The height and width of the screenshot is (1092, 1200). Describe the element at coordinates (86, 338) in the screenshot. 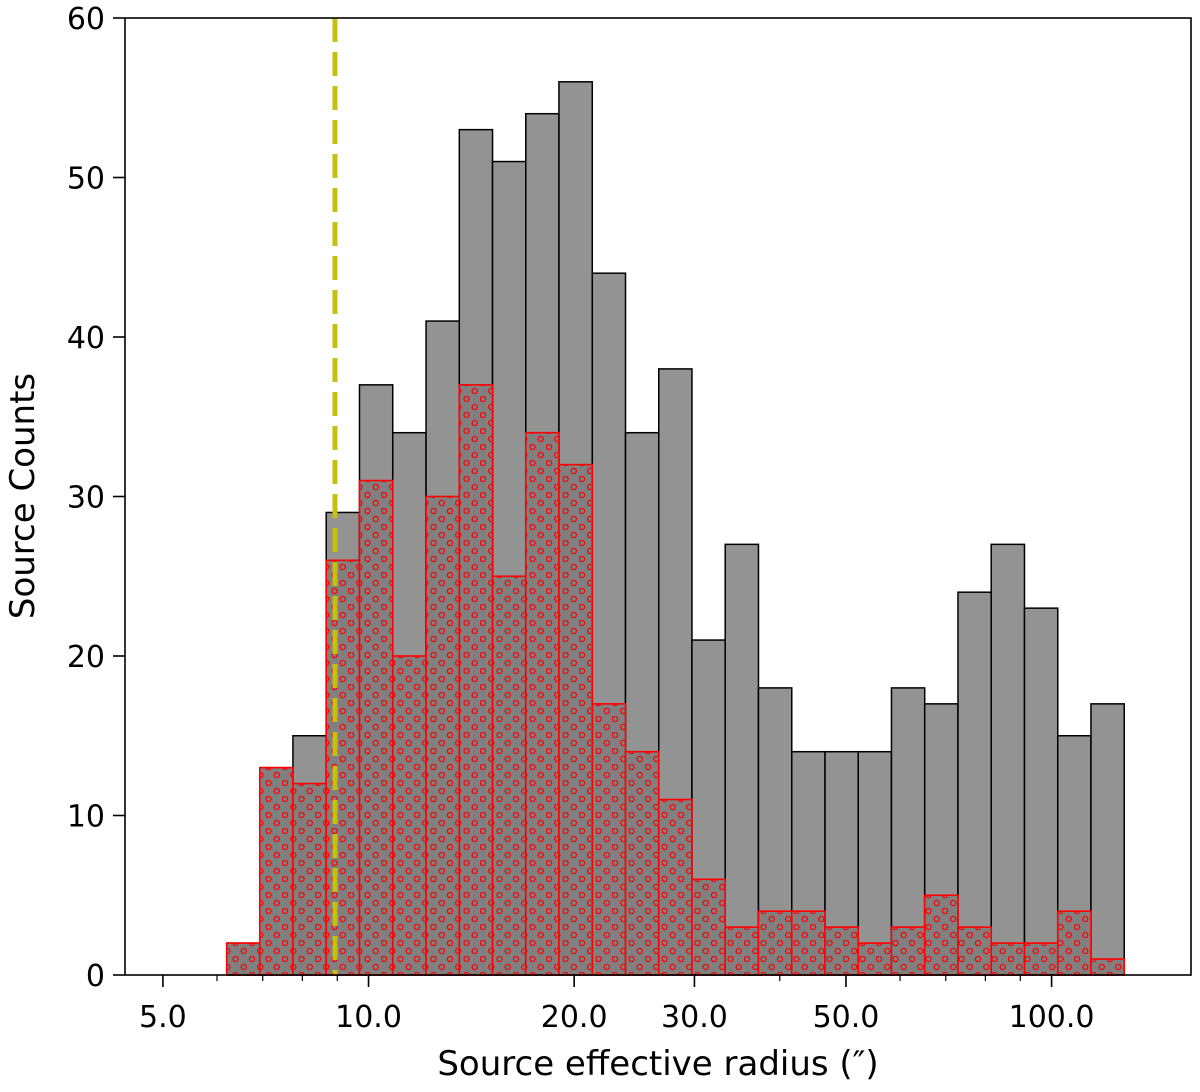

I see `y-tick-label: 40` at that location.